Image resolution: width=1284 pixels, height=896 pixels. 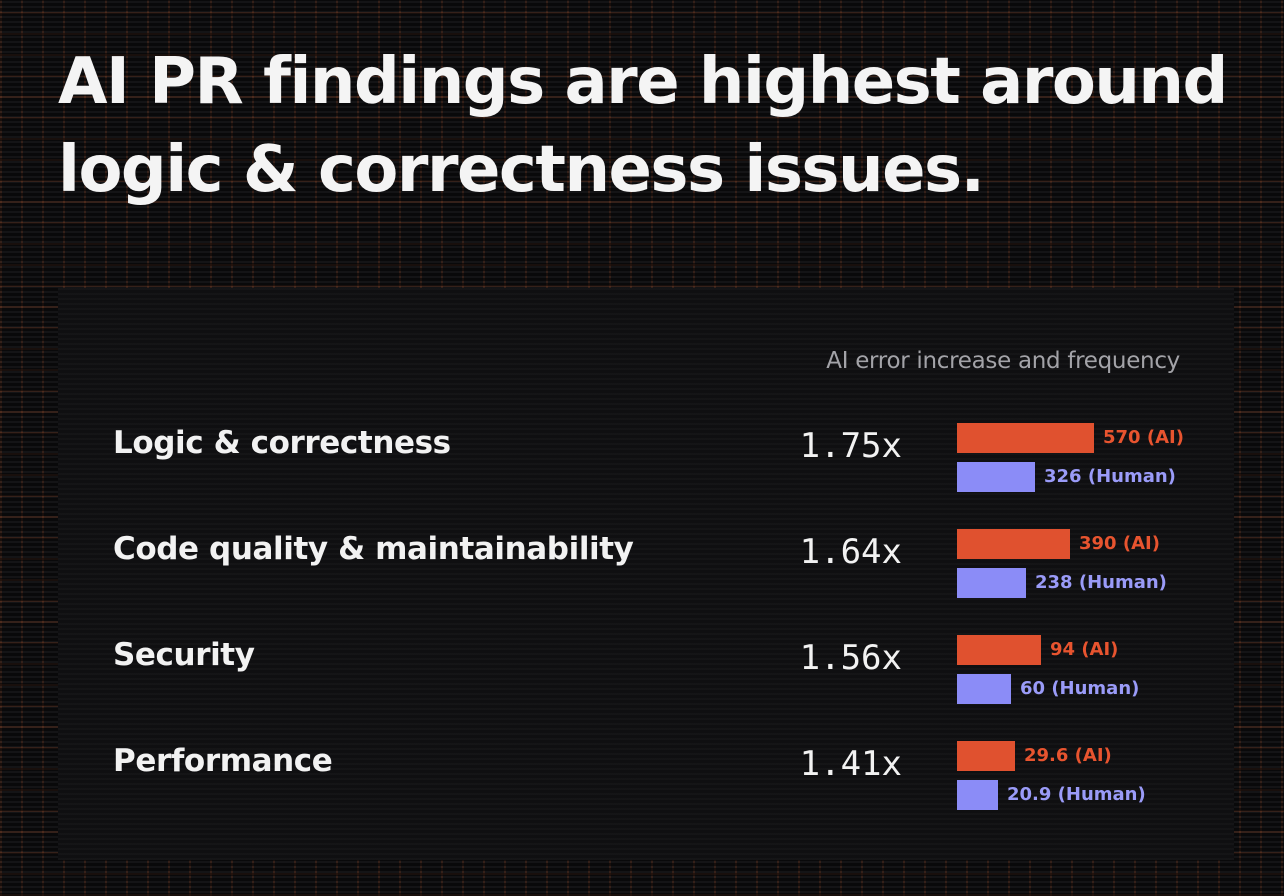 What do you see at coordinates (1110, 476) in the screenshot?
I see `human-value-label: 326 (Human)` at bounding box center [1110, 476].